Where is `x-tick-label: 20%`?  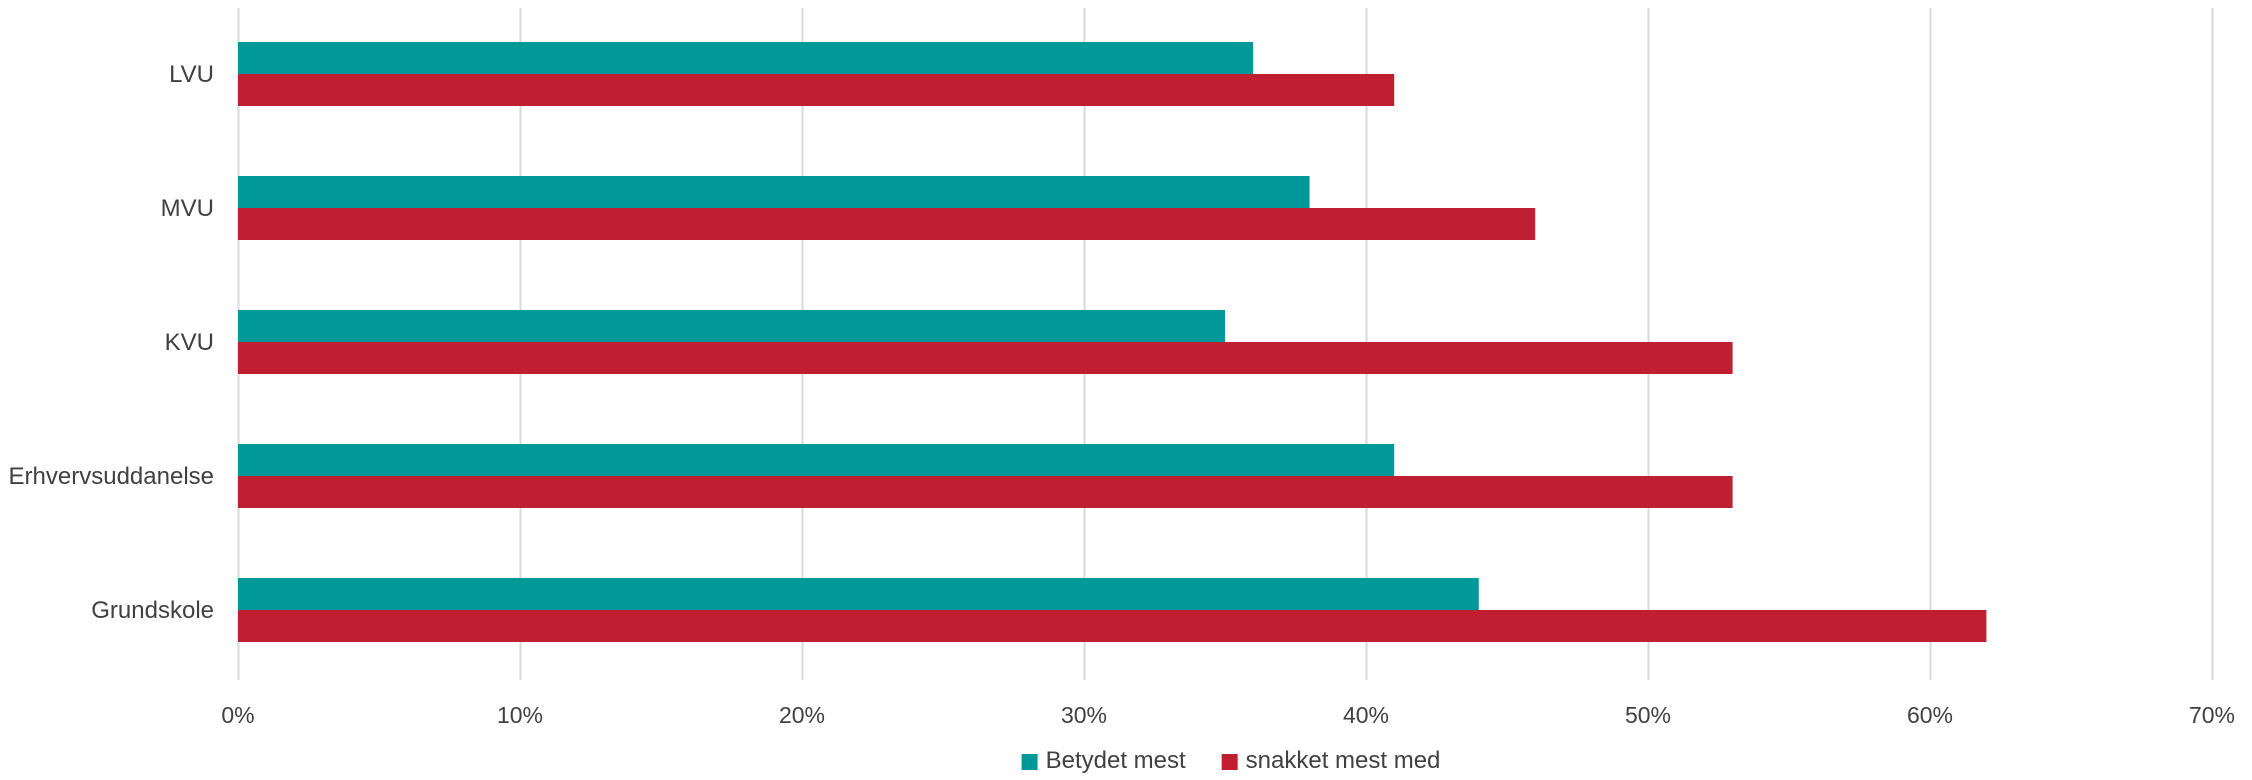 x-tick-label: 20% is located at coordinates (802, 715).